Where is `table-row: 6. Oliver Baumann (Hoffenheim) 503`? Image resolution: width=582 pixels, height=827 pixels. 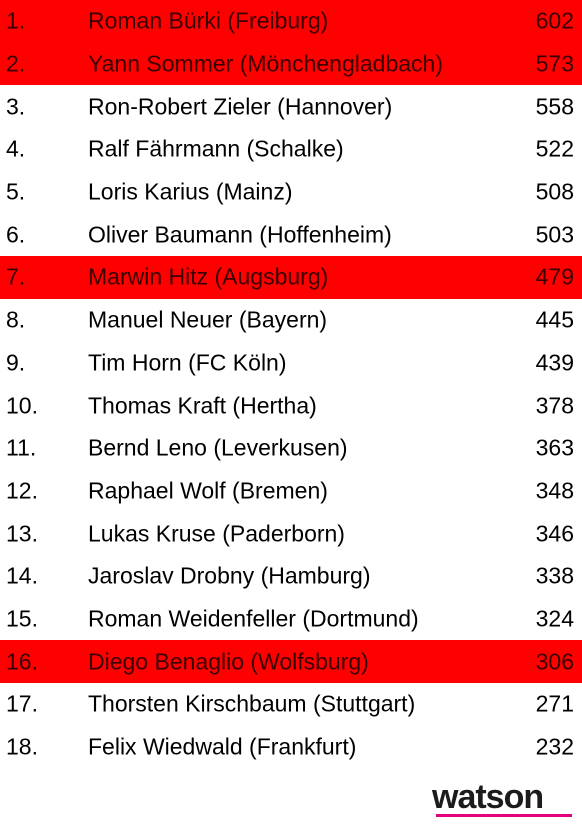 table-row: 6. Oliver Baumann (Hoffenheim) 503 is located at coordinates (291, 234).